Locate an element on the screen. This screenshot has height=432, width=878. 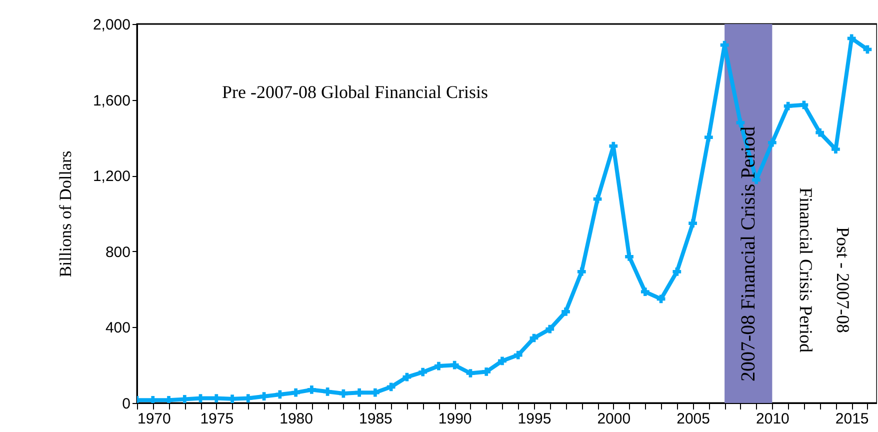
x-tick-label: 2000 is located at coordinates (614, 419).